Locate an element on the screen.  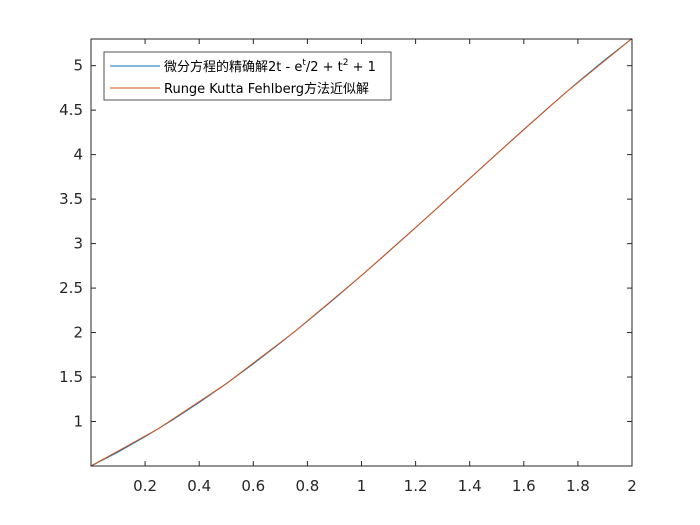
legend-label-exact-solution: 微分方程的精确解2t - et/2 + t2 + 1 is located at coordinates (270, 66).